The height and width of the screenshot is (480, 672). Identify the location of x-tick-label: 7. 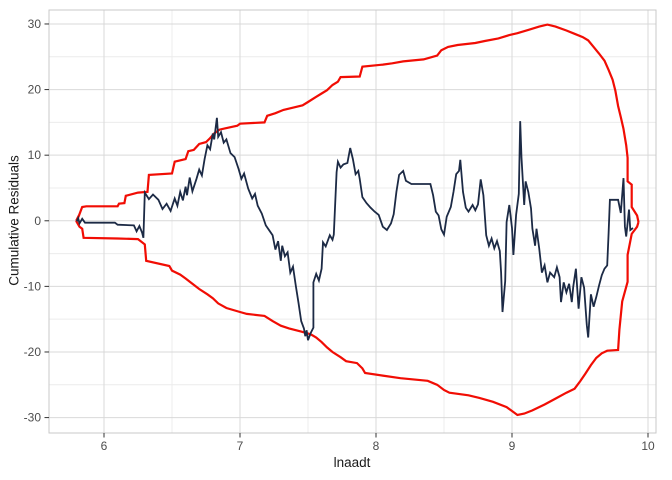
(240, 446).